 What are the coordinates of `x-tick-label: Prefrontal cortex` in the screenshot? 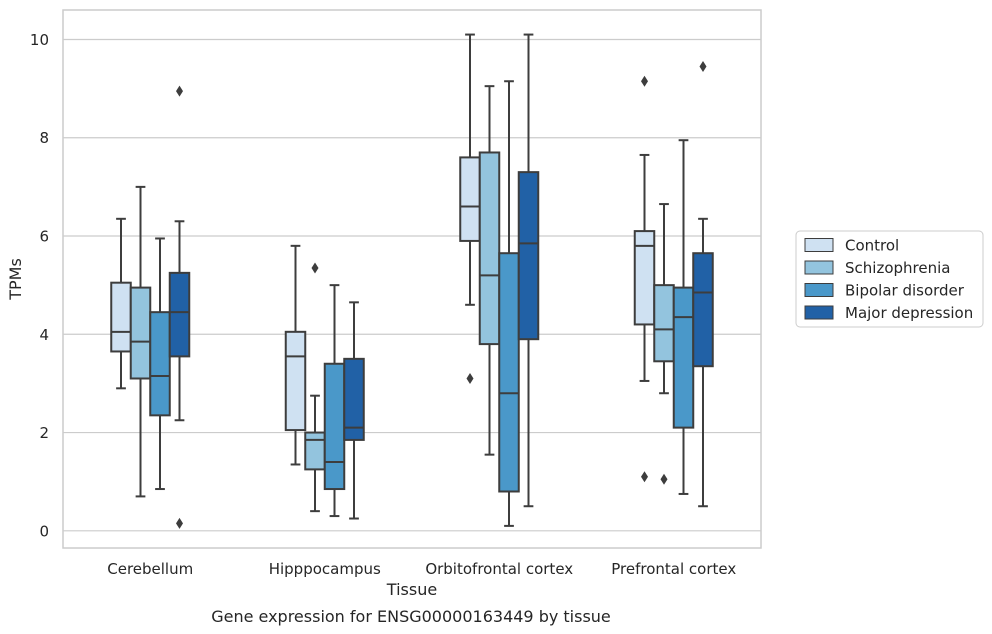 It's located at (673, 569).